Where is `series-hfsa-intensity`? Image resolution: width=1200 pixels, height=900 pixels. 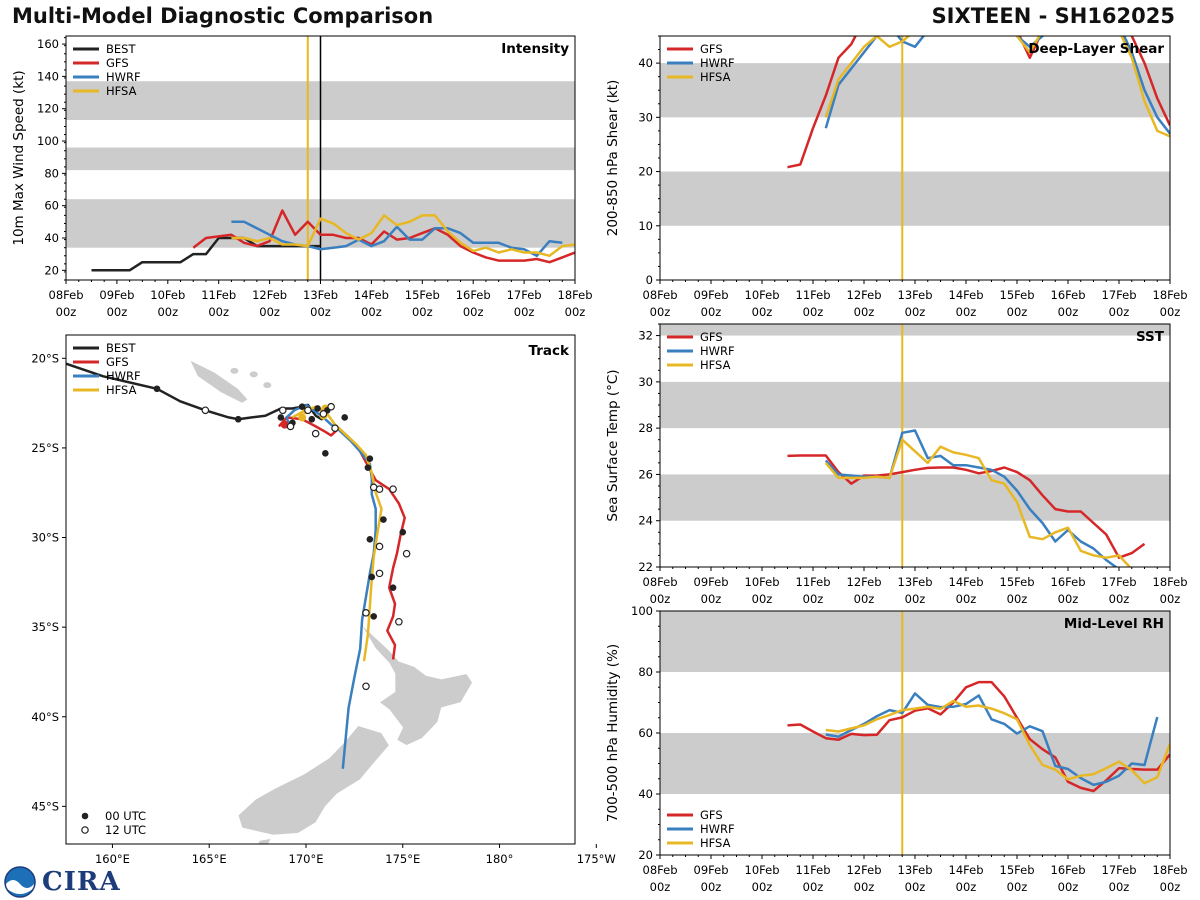
series-hfsa-intensity is located at coordinates (403, 236).